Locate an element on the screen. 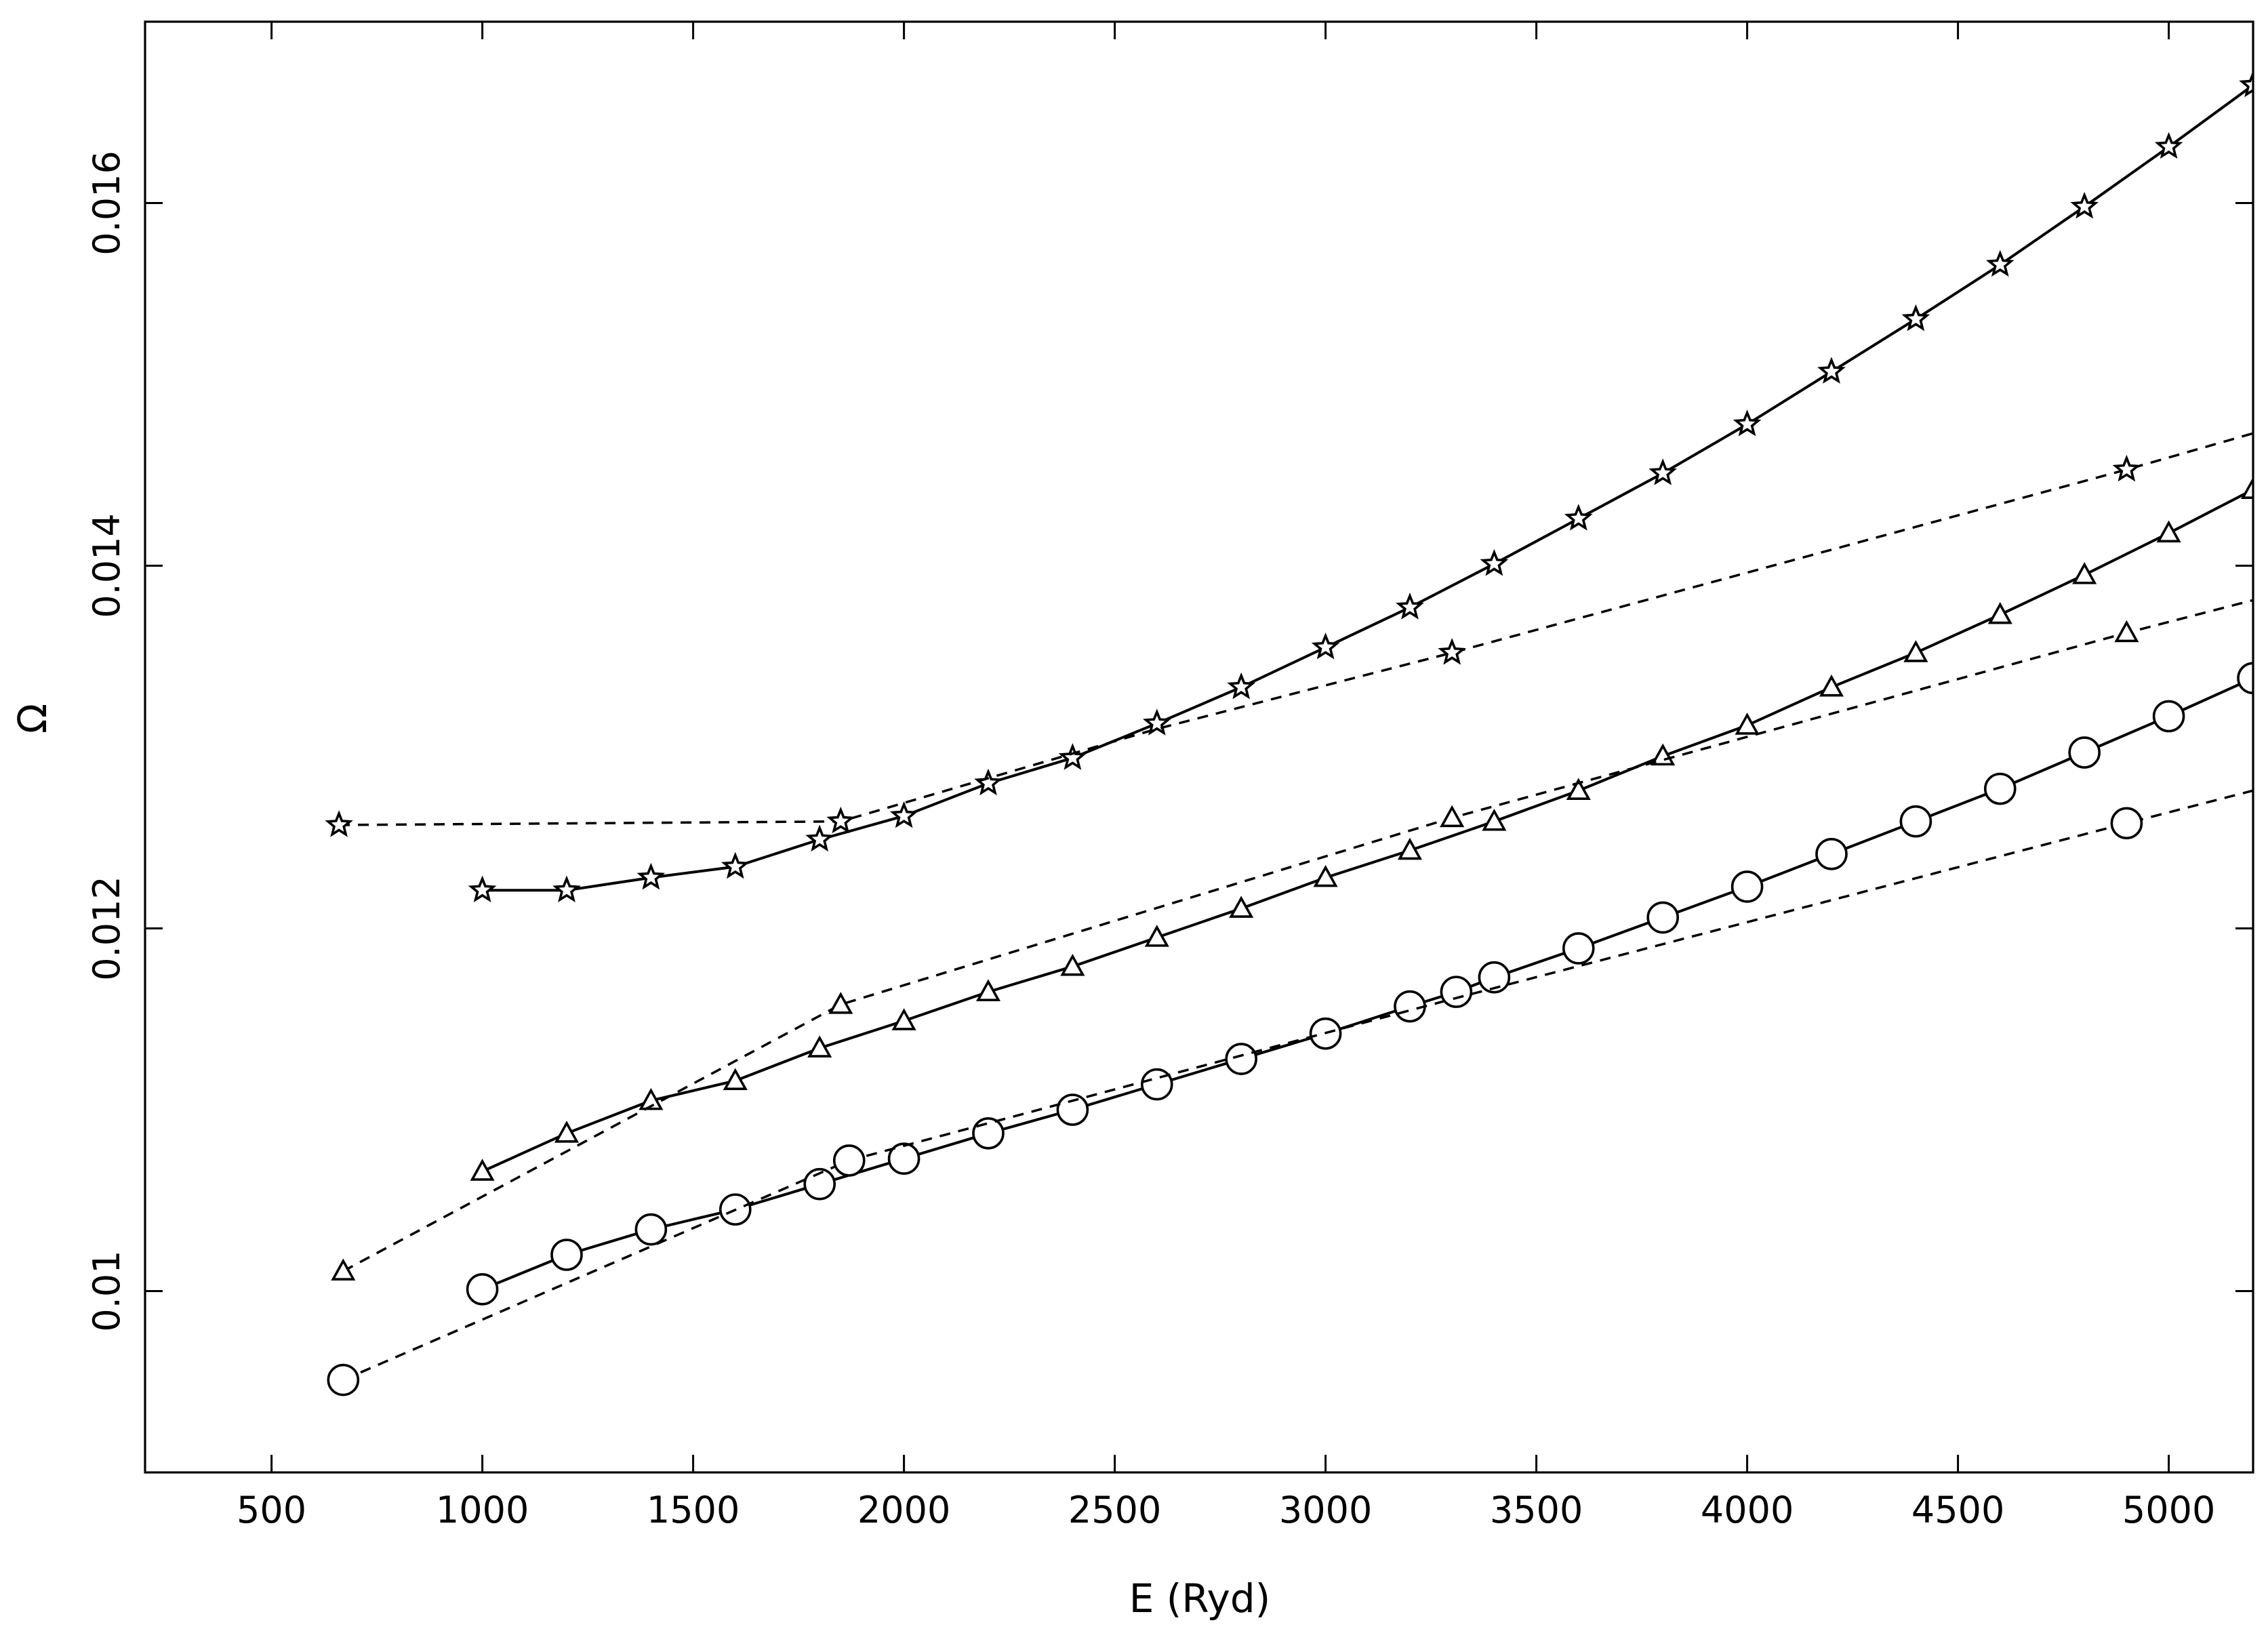 This screenshot has width=2268, height=1648. x-tick-label: 500 is located at coordinates (271, 1510).